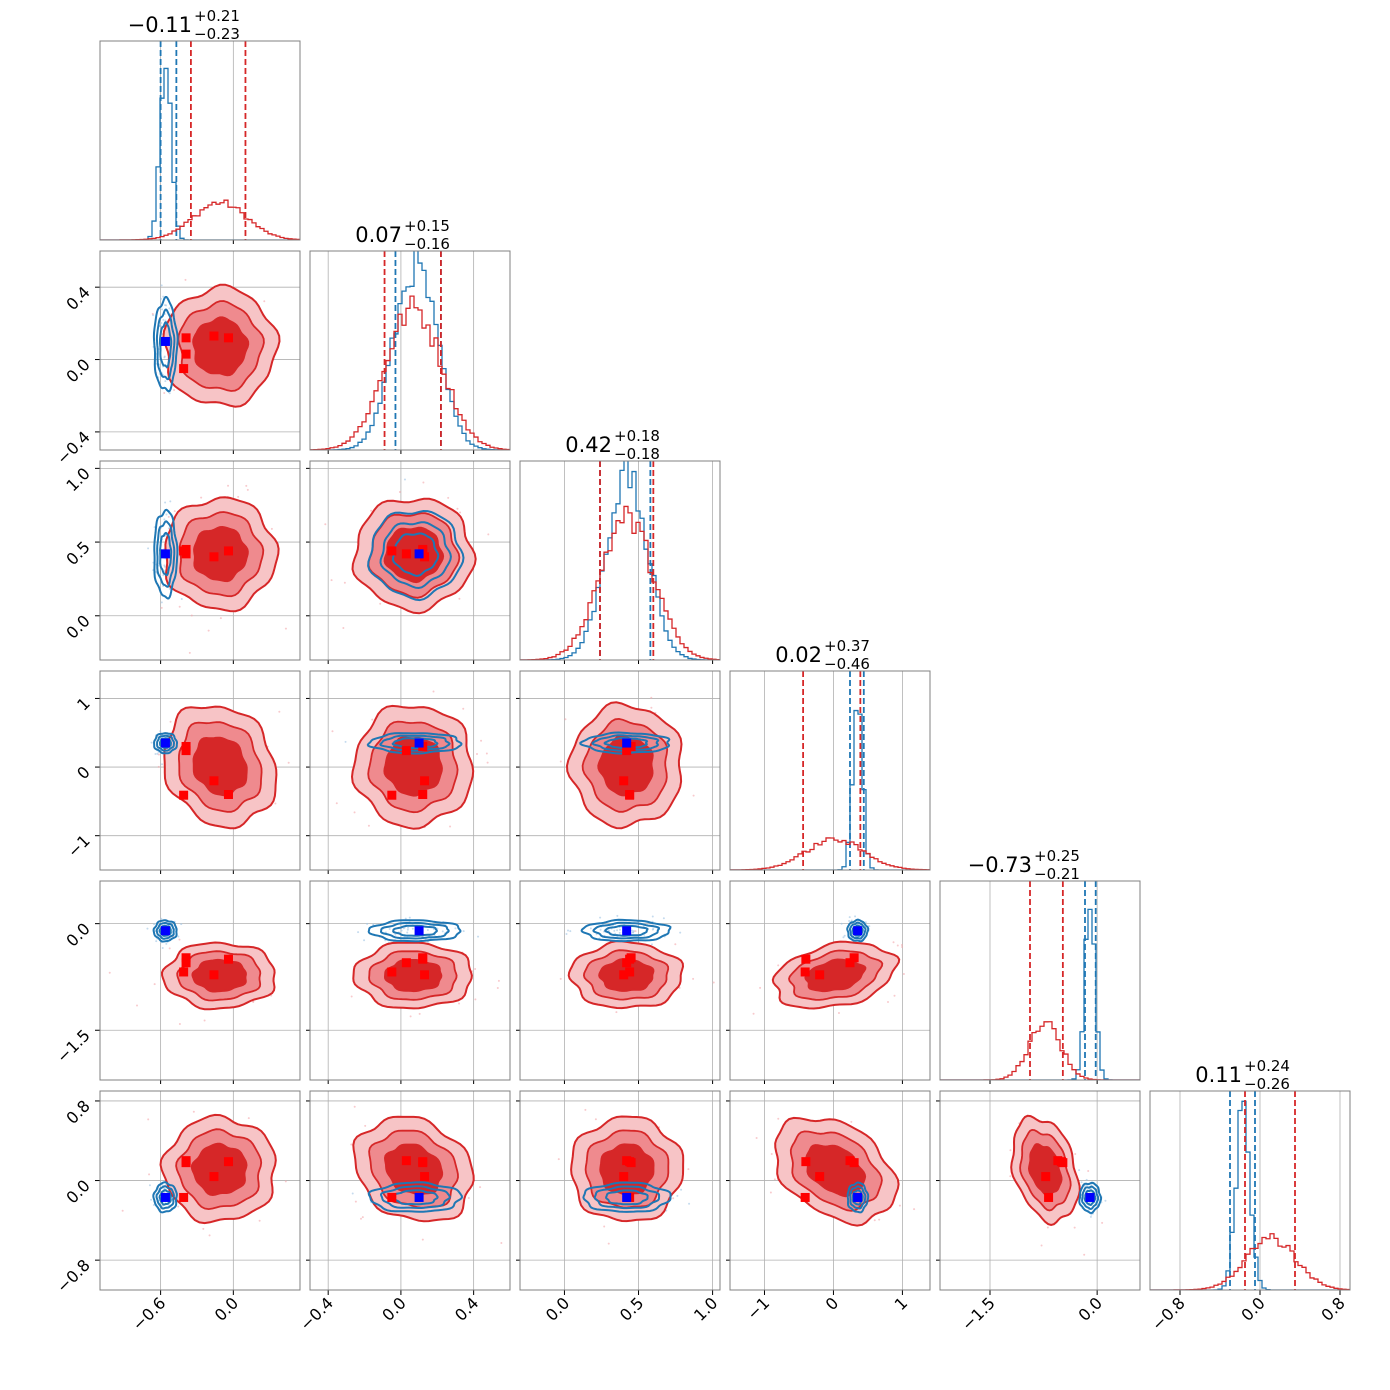 The image size is (1390, 1390). Describe the element at coordinates (73, 1046) in the screenshot. I see `y-tick-label: −1.5` at that location.